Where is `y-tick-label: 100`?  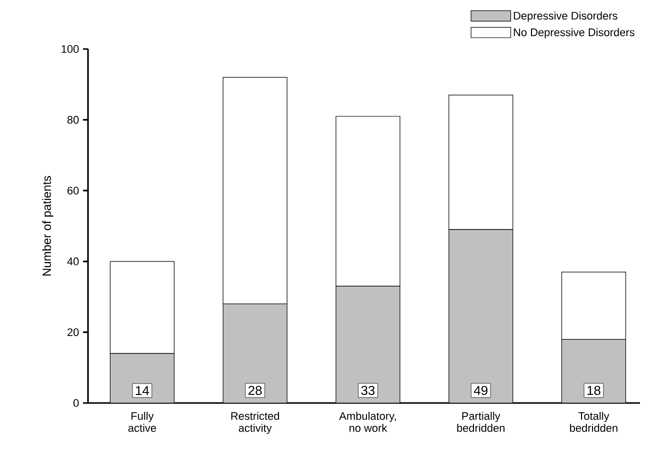 y-tick-label: 100 is located at coordinates (70, 49).